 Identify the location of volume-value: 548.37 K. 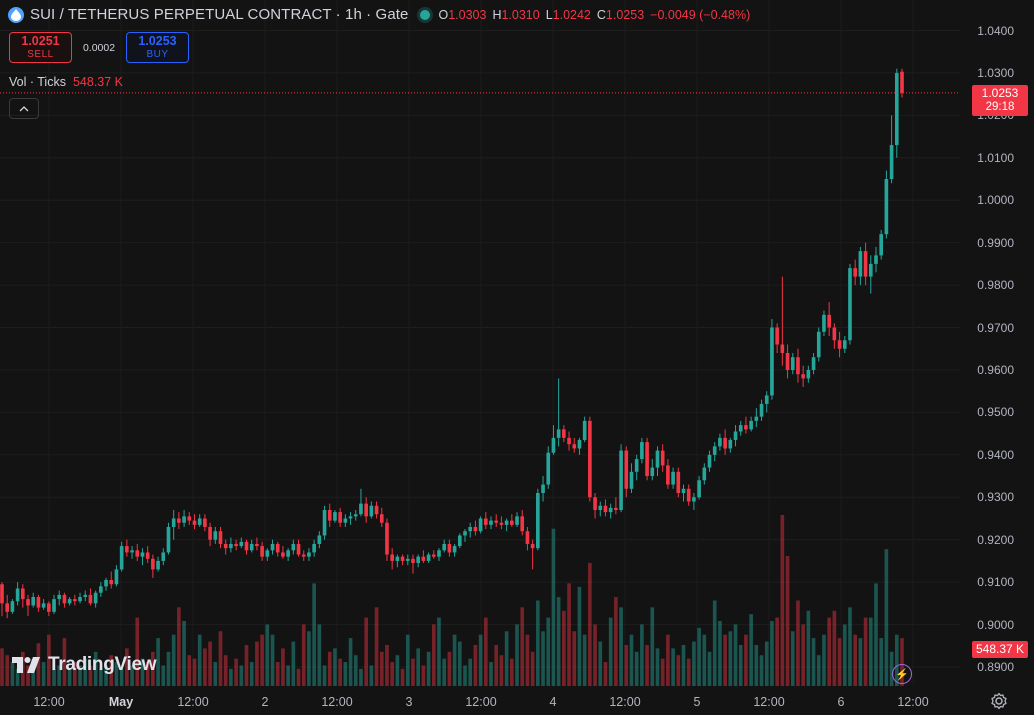
(98, 82).